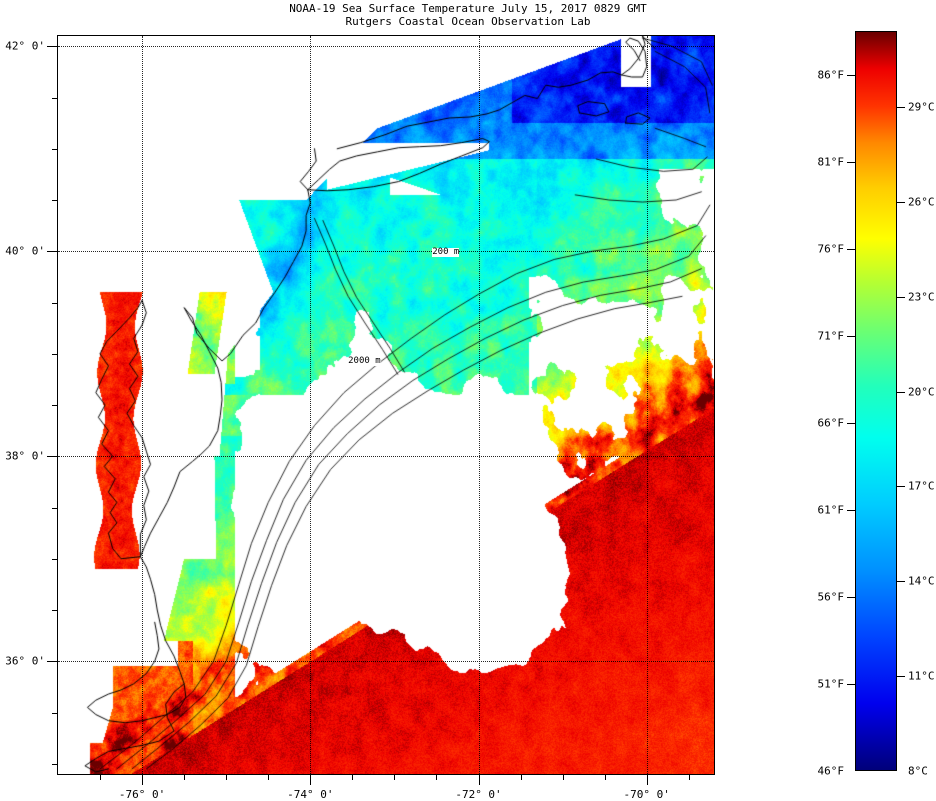 The image size is (936, 801). I want to click on colorbar-label-celsius: 23°C, so click(921, 297).